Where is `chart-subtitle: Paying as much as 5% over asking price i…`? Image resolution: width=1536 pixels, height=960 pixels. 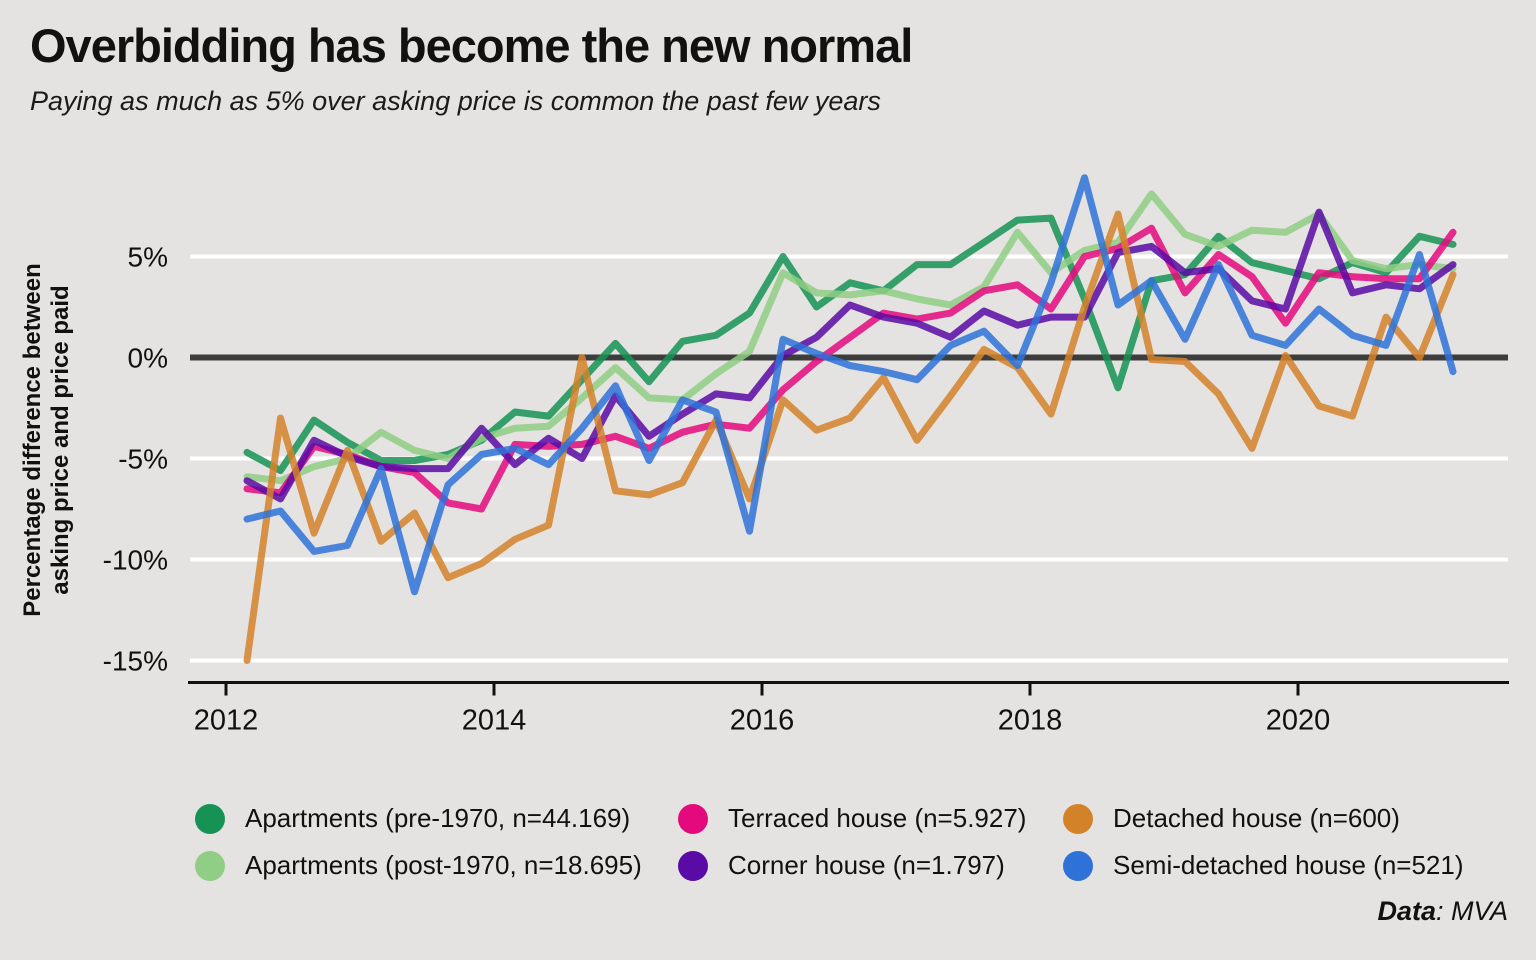 chart-subtitle: Paying as much as 5% over asking price i… is located at coordinates (455, 101).